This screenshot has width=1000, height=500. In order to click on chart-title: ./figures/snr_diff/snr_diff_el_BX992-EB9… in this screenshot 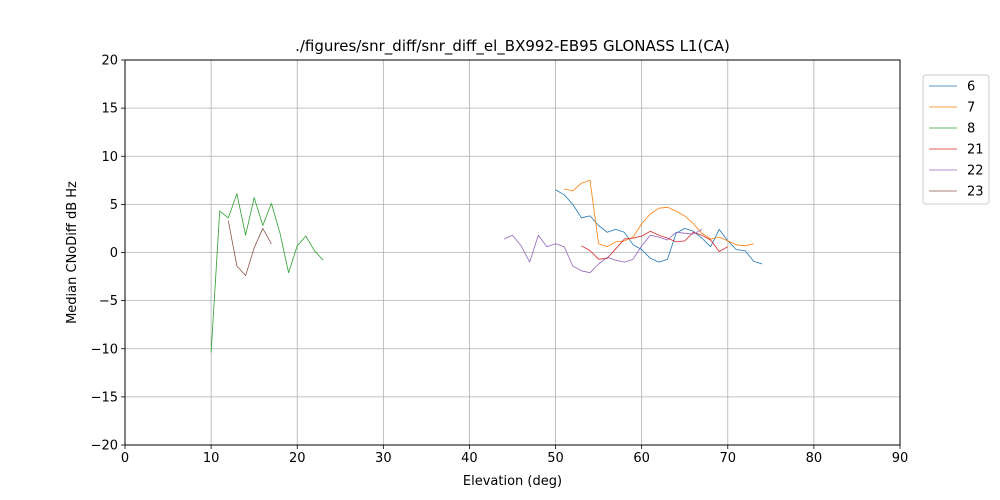, I will do `click(512, 46)`.